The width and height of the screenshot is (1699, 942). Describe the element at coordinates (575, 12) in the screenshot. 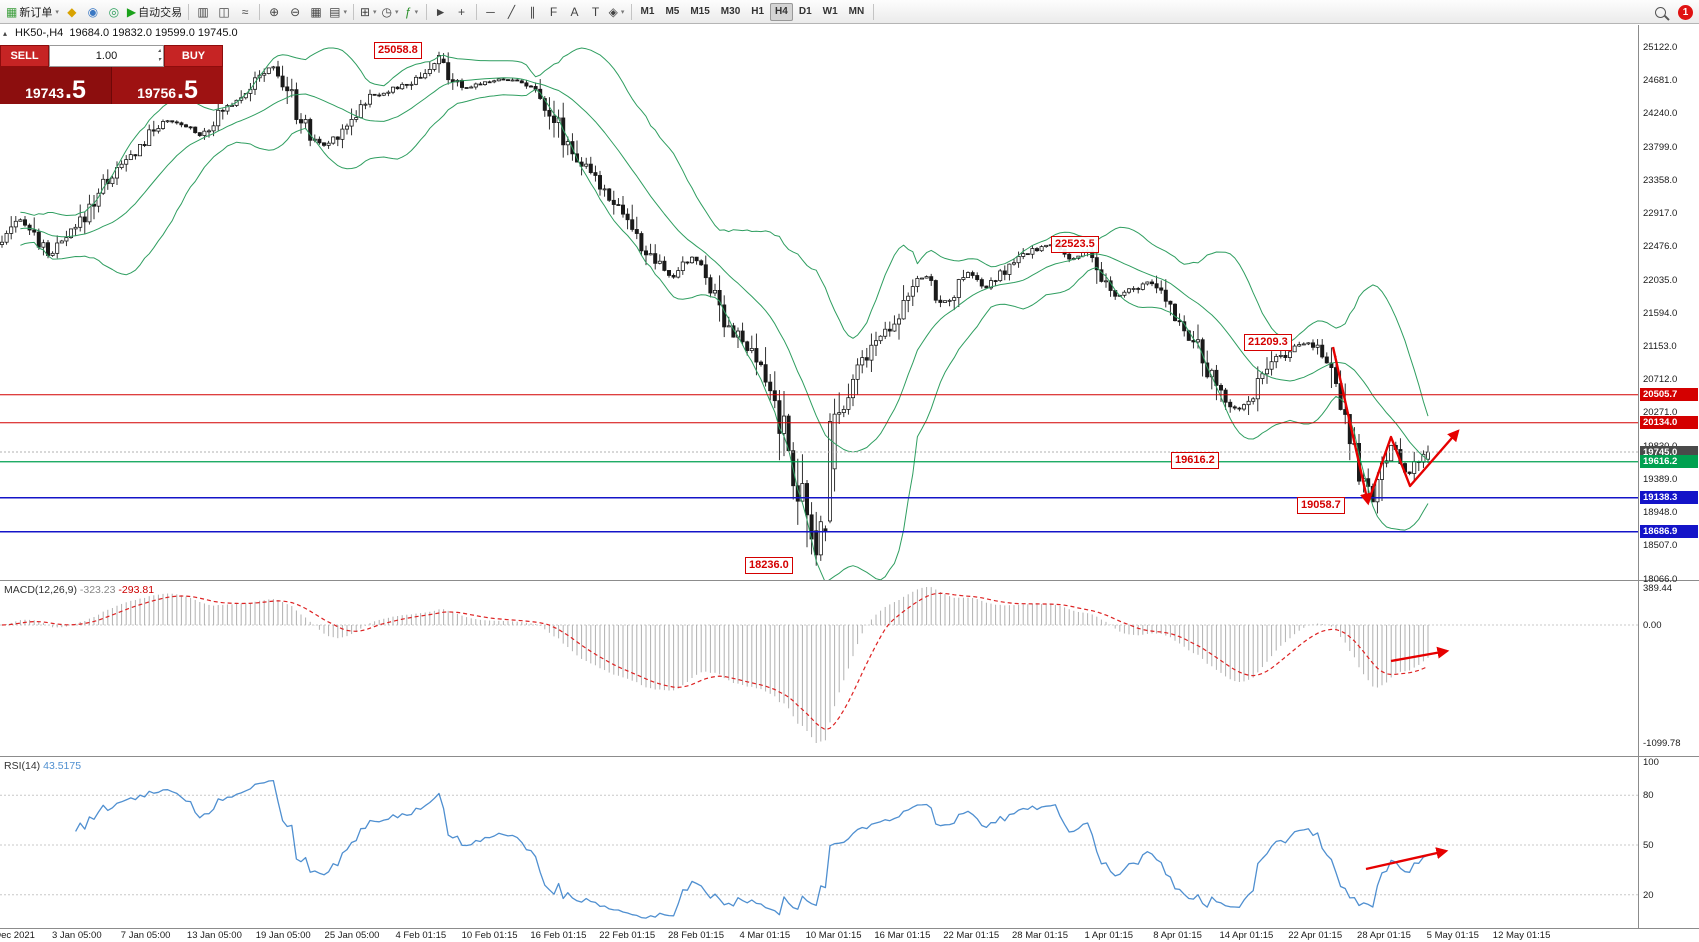

I see `text-button: A` at that location.